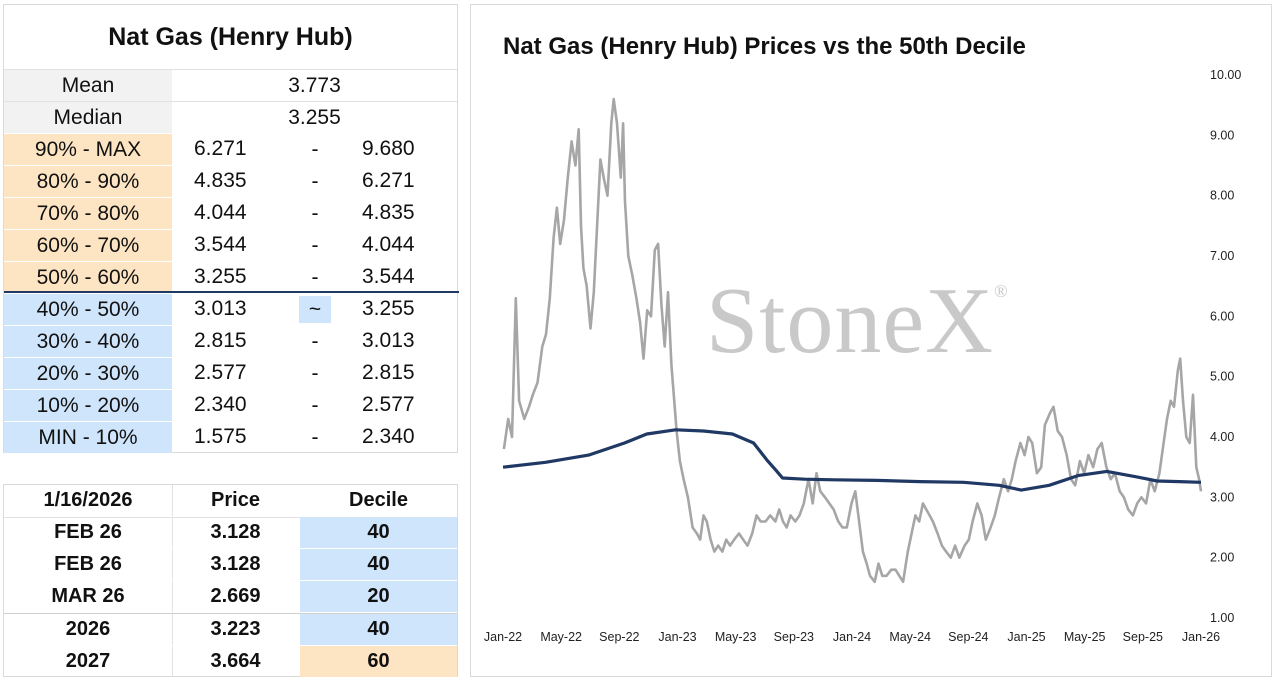 The width and height of the screenshot is (1275, 680). I want to click on decile-range-label: 20% - 30%, so click(88, 373).